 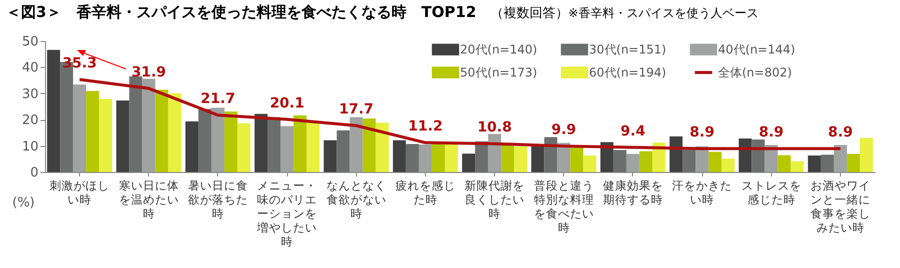 What do you see at coordinates (30, 94) in the screenshot?
I see `y-tick-label: 30` at bounding box center [30, 94].